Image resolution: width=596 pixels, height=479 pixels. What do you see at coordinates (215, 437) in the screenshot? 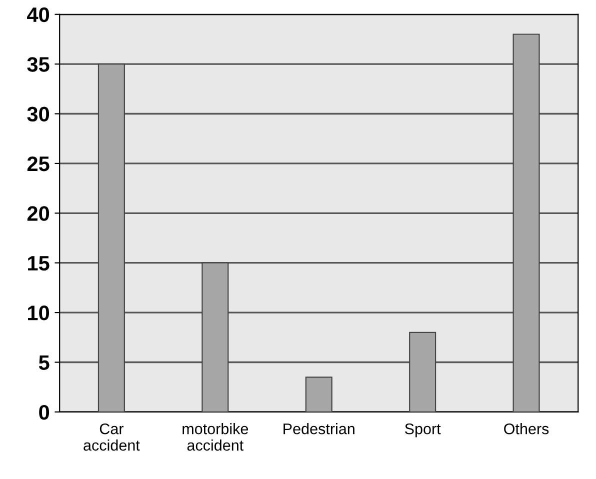
I see `x-tick-label: motorbike accident` at bounding box center [215, 437].